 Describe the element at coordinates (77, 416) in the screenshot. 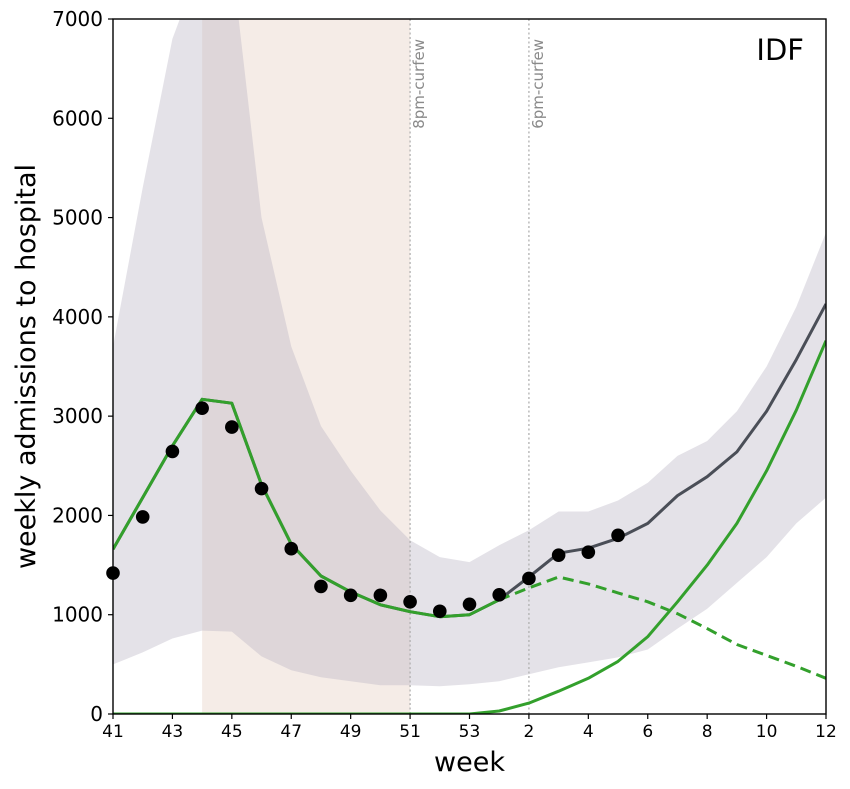

I see `y-tick-label: 3000` at that location.